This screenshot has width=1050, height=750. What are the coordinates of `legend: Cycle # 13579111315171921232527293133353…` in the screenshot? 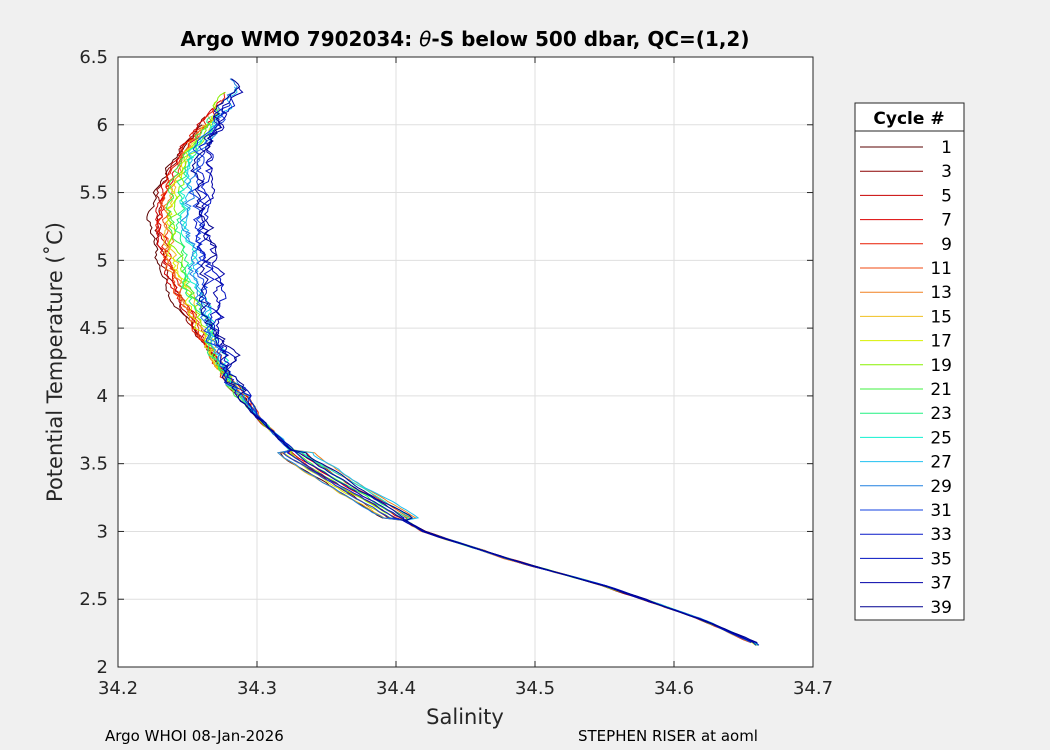 It's located at (909, 361).